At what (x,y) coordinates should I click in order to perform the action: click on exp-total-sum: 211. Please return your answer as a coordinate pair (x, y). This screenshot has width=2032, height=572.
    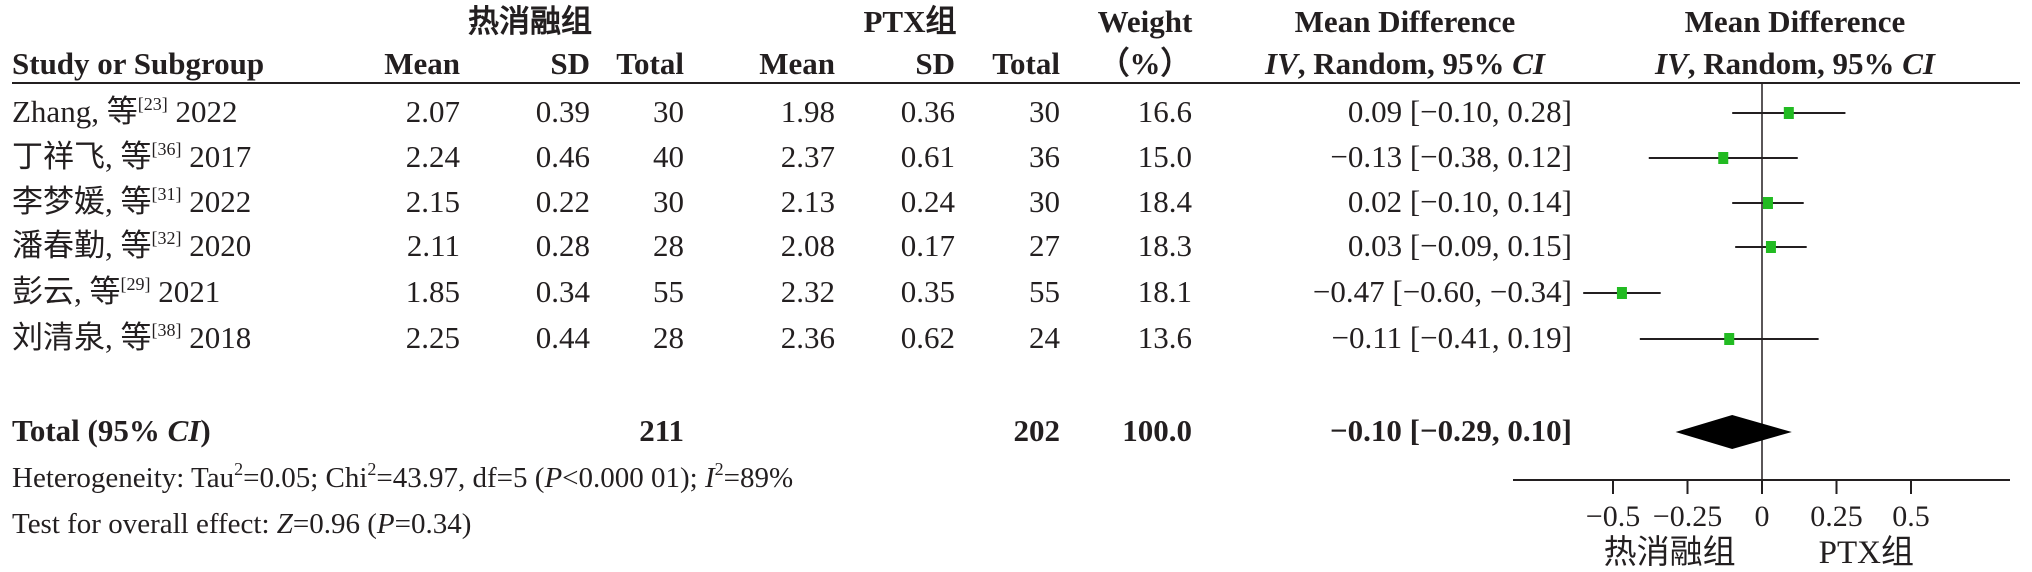
    Looking at the image, I should click on (661, 430).